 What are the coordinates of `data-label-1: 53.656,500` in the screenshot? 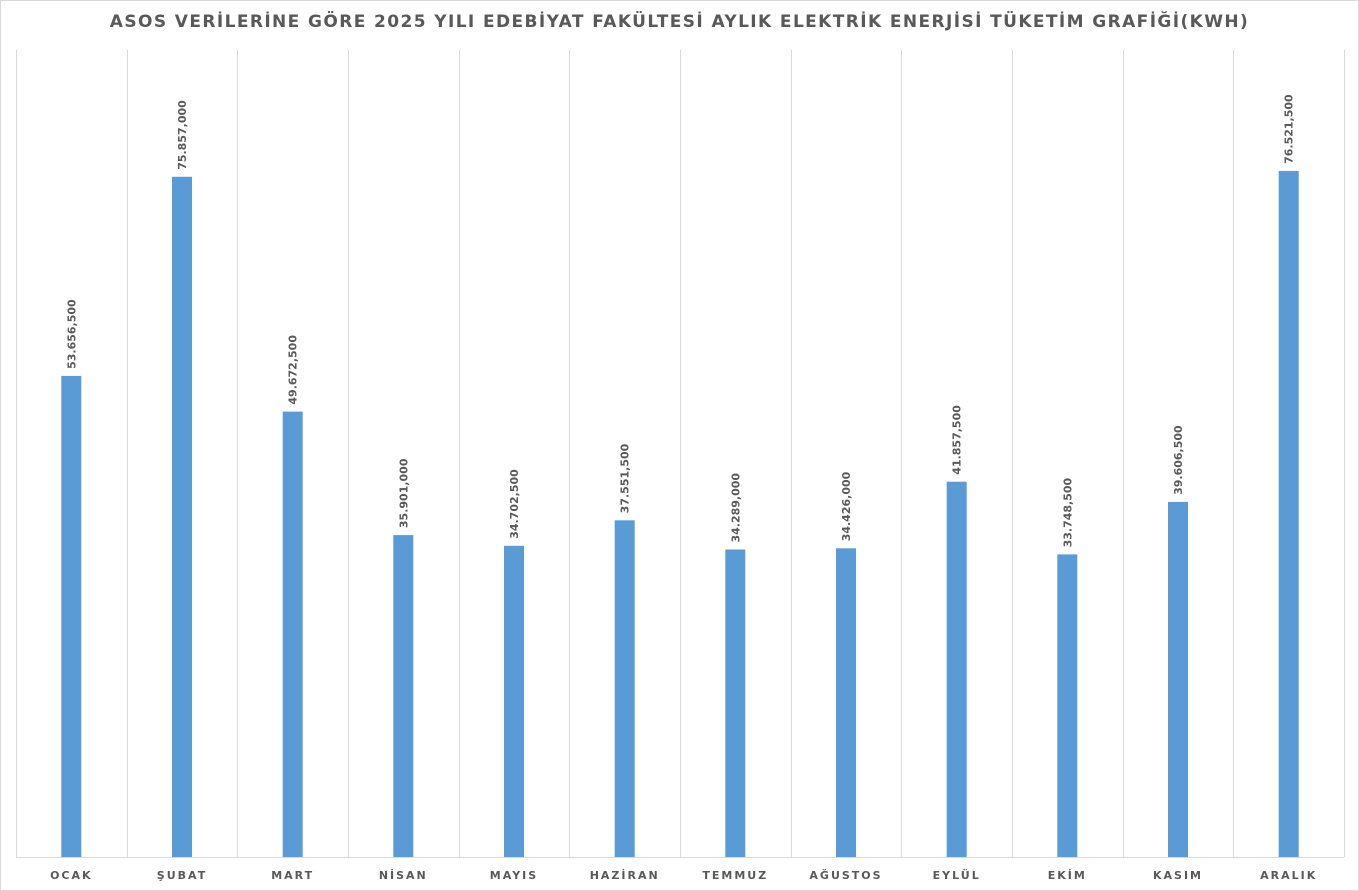 It's located at (71, 334).